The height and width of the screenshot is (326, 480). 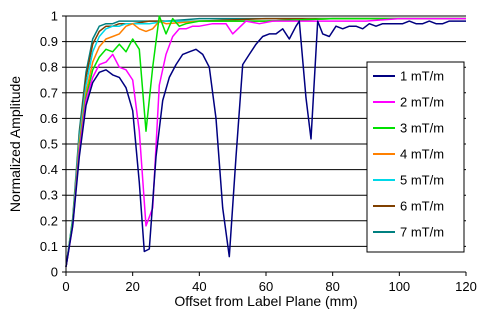 What do you see at coordinates (15, 144) in the screenshot?
I see `y-axis-label: Normalized Amplitude` at bounding box center [15, 144].